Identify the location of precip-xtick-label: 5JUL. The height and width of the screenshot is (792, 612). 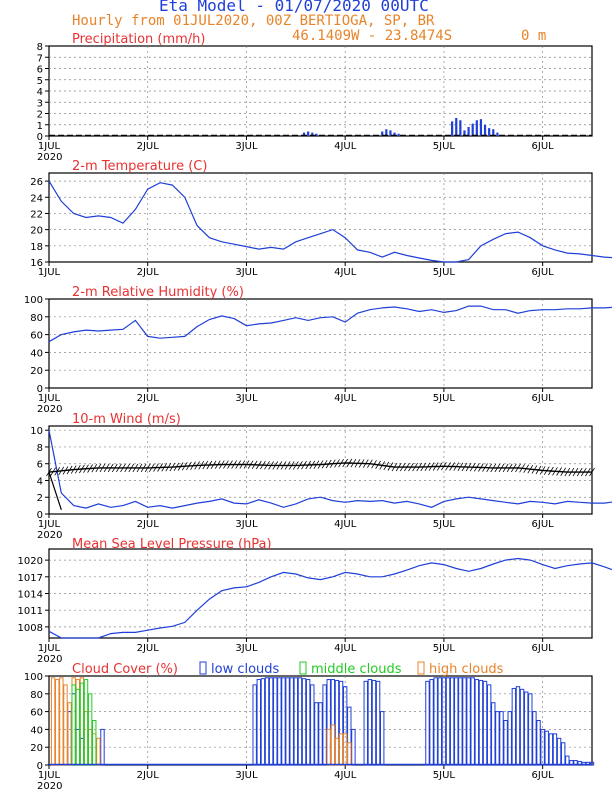
(444, 146).